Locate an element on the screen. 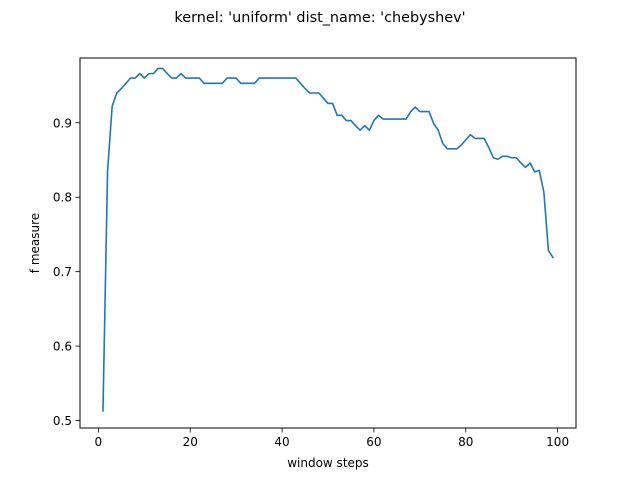  y-tick-label: 0.9 is located at coordinates (62, 123).